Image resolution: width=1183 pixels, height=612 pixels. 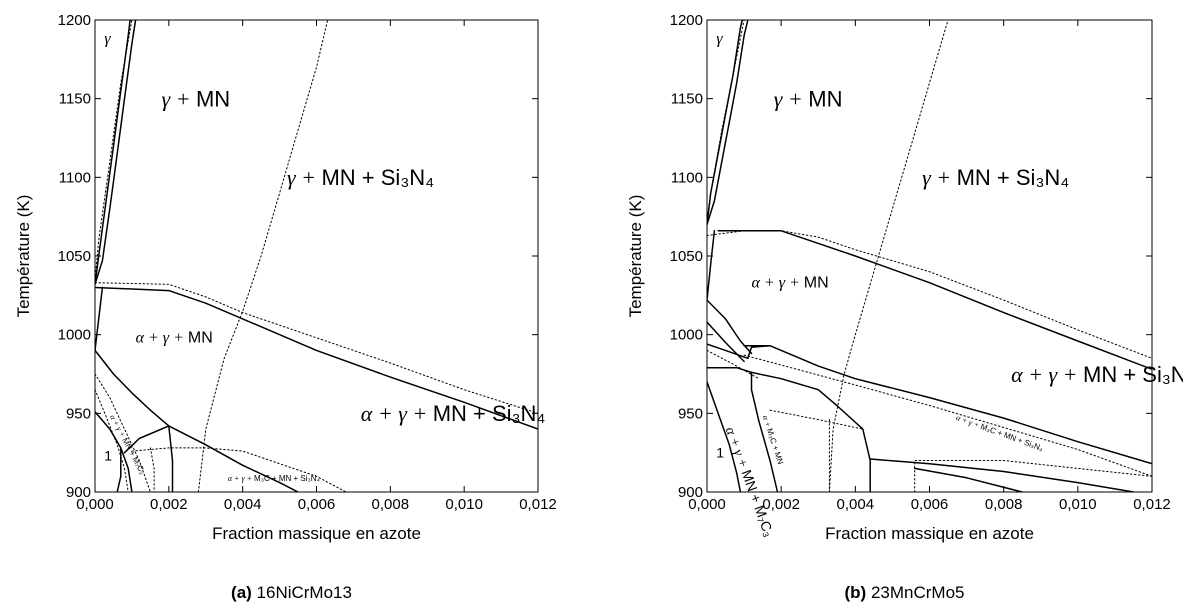 I want to click on x-tick-label: 0,000, so click(x=707, y=504).